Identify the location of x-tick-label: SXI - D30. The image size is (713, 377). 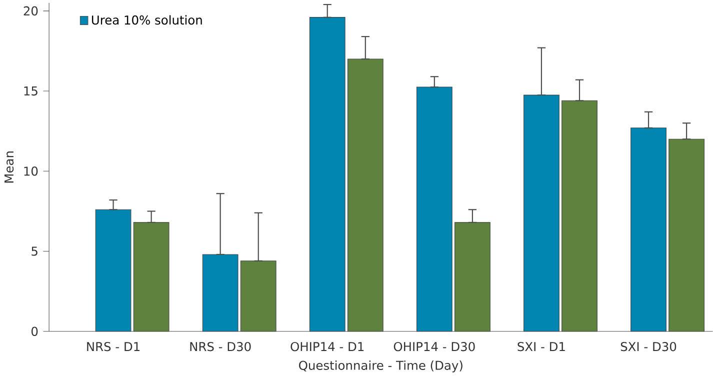
(648, 347).